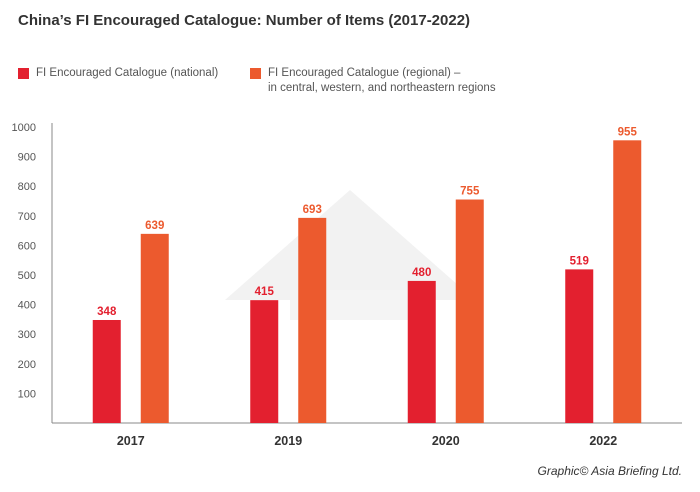 Image resolution: width=700 pixels, height=492 pixels. What do you see at coordinates (265, 292) in the screenshot?
I see `data-label-national: 415` at bounding box center [265, 292].